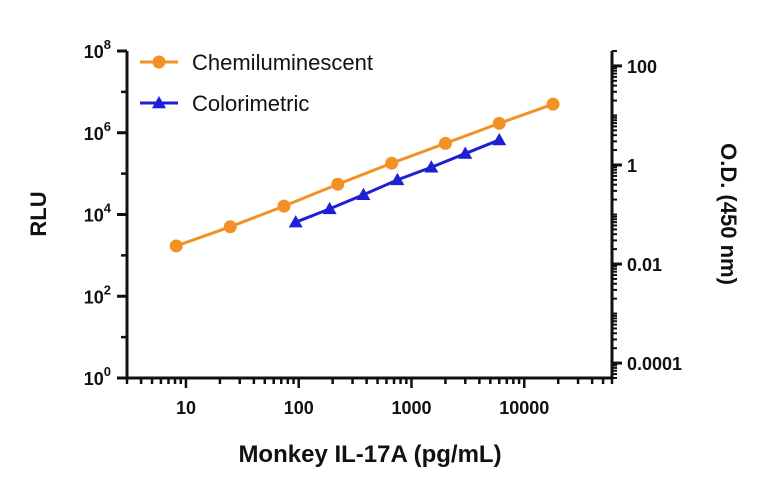 The width and height of the screenshot is (768, 490). Describe the element at coordinates (256, 83) in the screenshot. I see `legend: Chemiluminescent Colorimetric` at that location.